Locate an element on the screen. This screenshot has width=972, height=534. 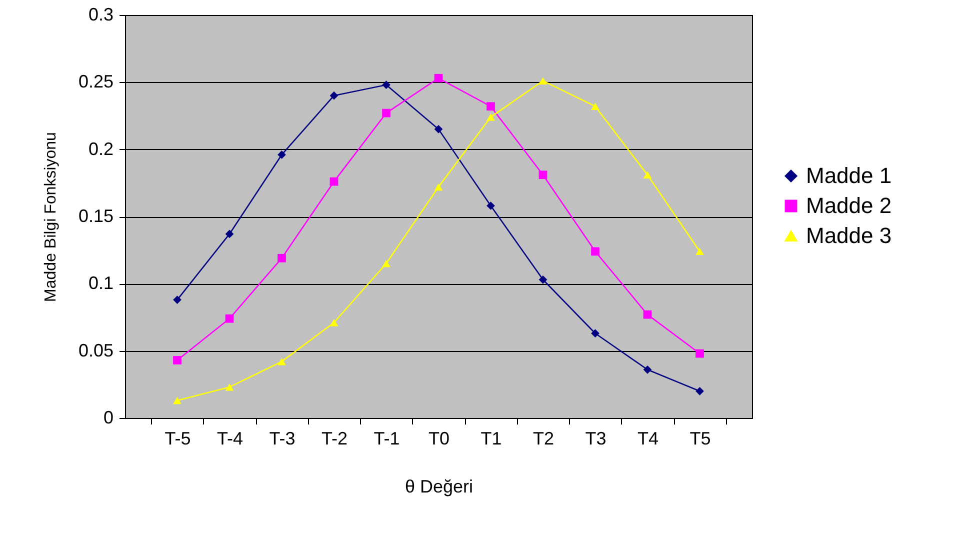
x-tick-label: T-1 is located at coordinates (387, 438).